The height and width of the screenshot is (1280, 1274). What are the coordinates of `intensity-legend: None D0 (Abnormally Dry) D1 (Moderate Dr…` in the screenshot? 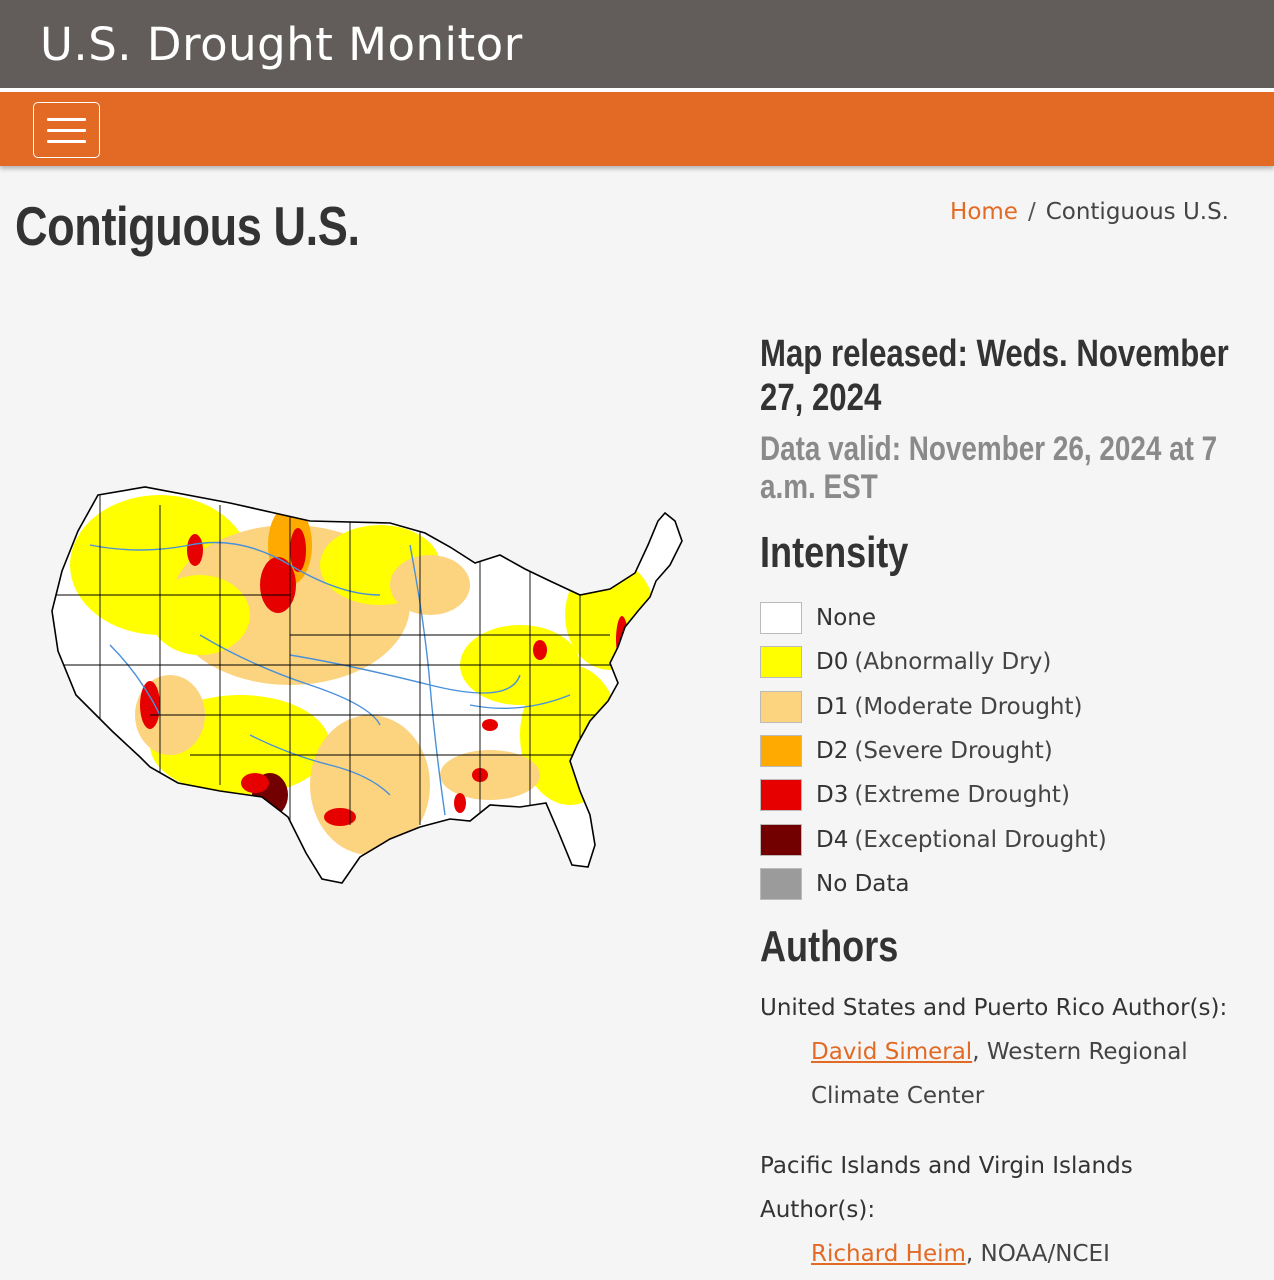 It's located at (933, 751).